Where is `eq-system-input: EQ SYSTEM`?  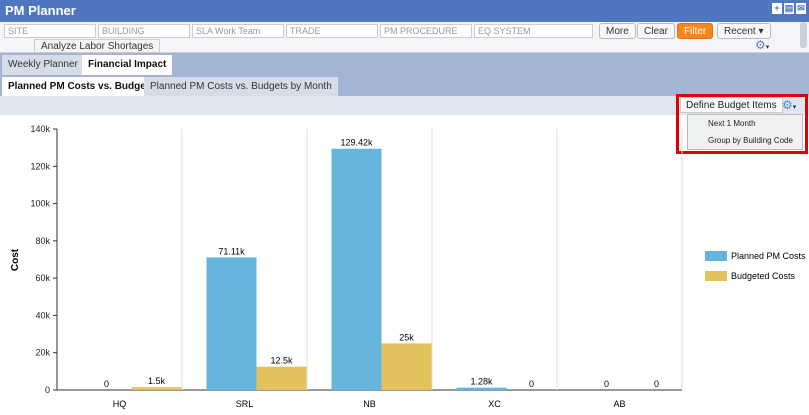 eq-system-input: EQ SYSTEM is located at coordinates (533, 31).